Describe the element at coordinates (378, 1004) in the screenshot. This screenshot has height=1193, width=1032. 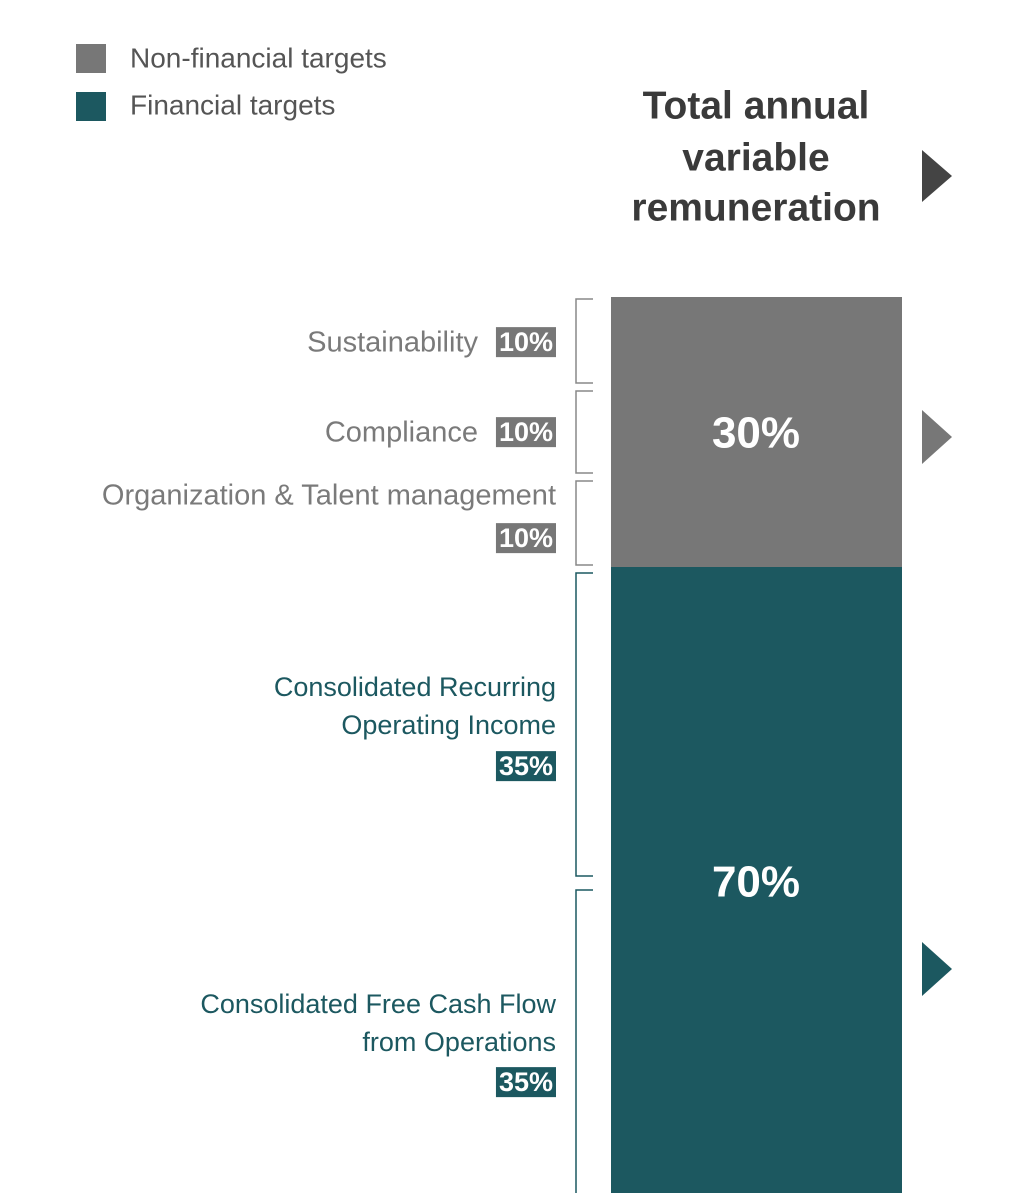
I see `item-label: Consolidated Free Cash Flow` at that location.